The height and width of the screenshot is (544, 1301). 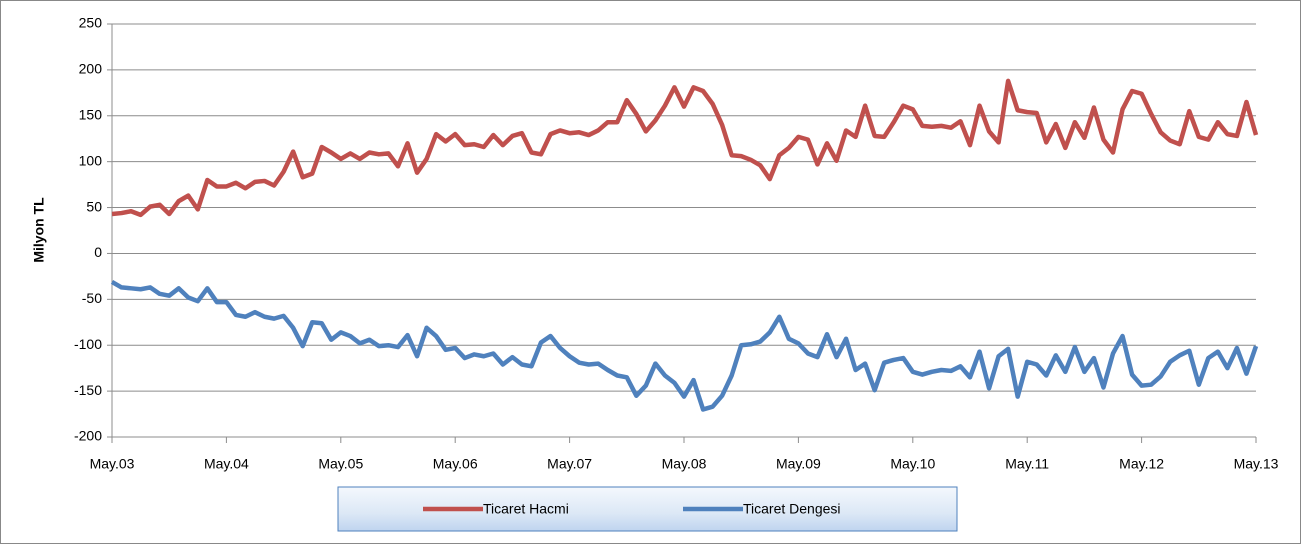 What do you see at coordinates (912, 464) in the screenshot?
I see `x-tick-label: May.10` at bounding box center [912, 464].